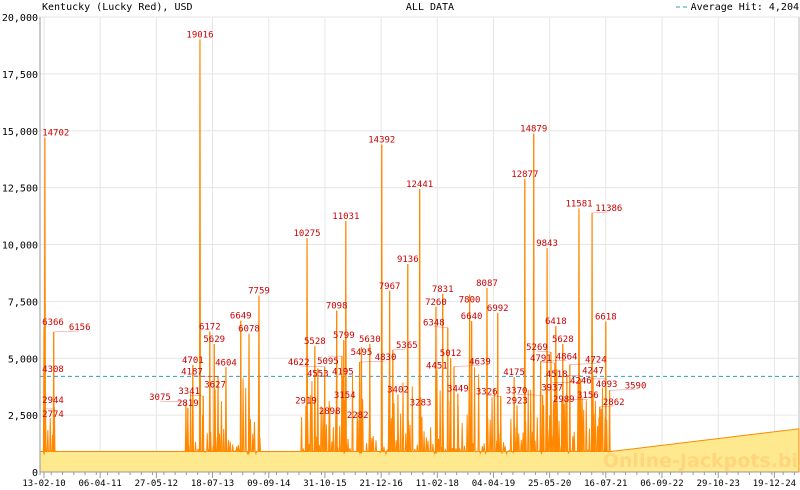 This screenshot has height=490, width=800. Describe the element at coordinates (556, 322) in the screenshot. I see `data-label: 6418` at that location.